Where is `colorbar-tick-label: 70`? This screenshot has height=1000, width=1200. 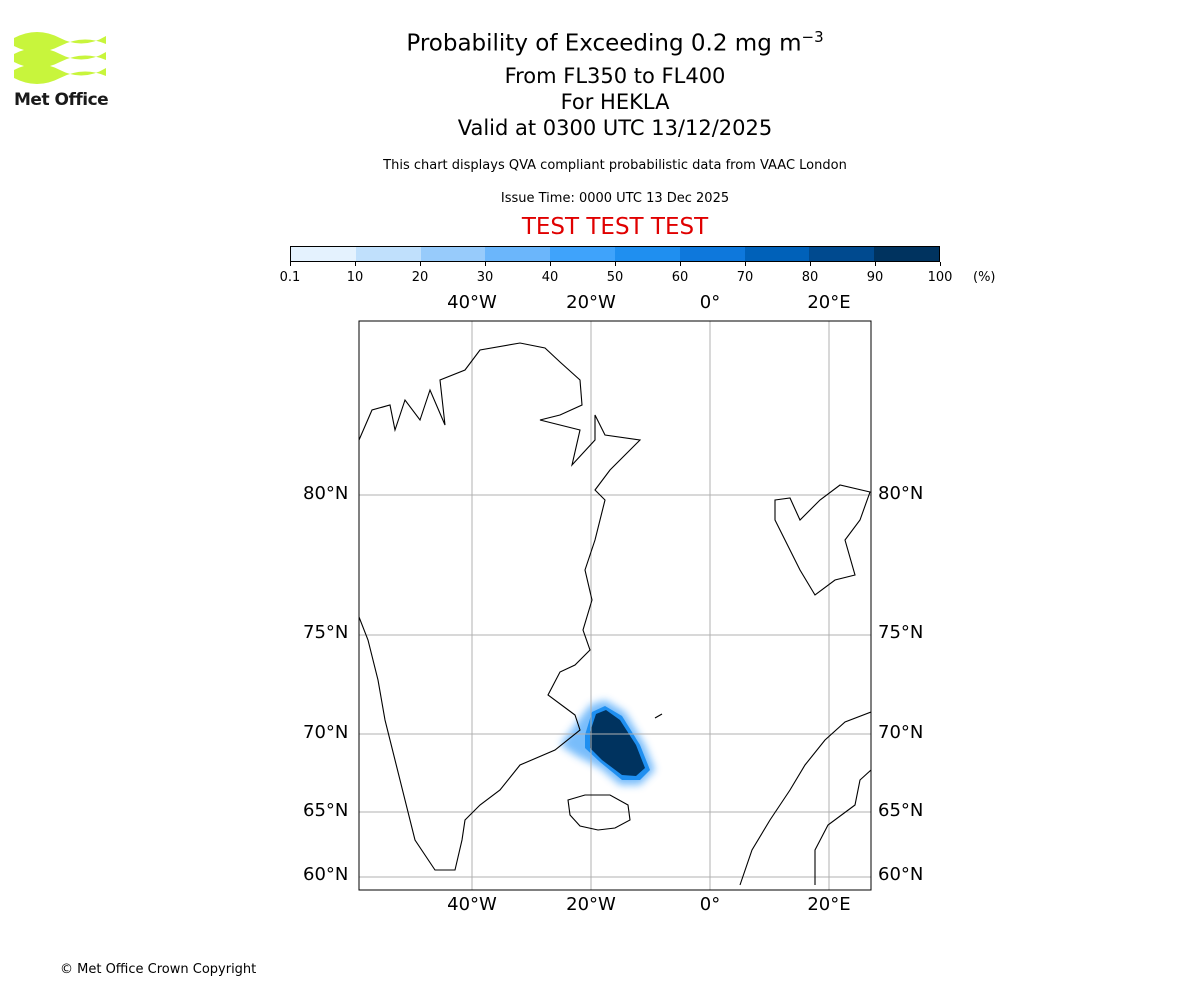 colorbar-tick-label: 70 is located at coordinates (745, 277).